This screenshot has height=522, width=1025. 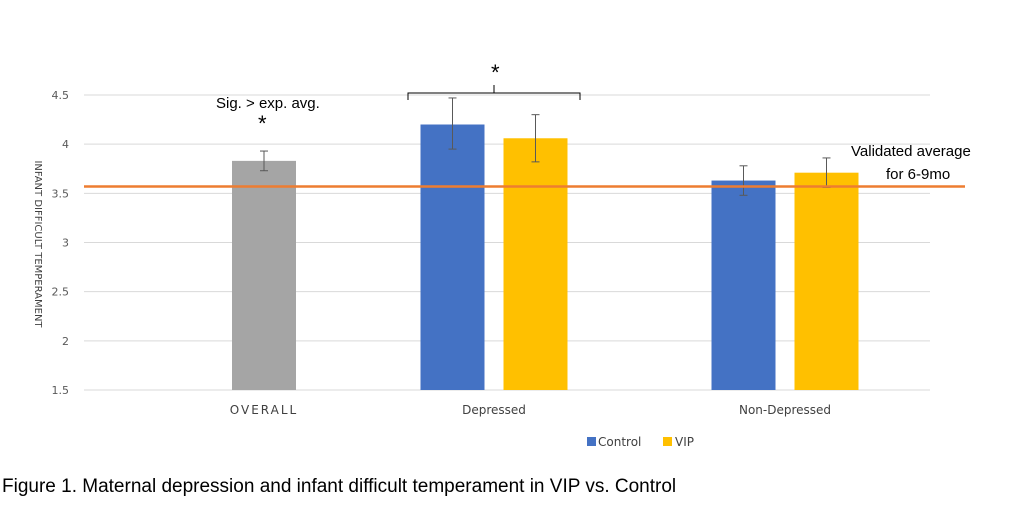 I want to click on legend: Control VIP, so click(x=640, y=442).